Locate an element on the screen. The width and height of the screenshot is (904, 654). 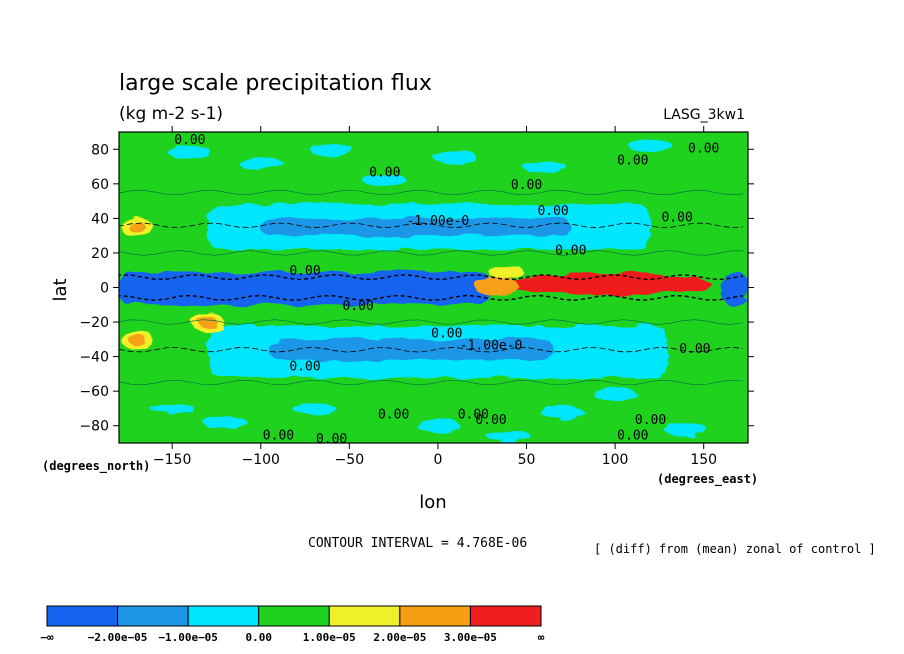
y-tick-label: 0 is located at coordinates (104, 289).